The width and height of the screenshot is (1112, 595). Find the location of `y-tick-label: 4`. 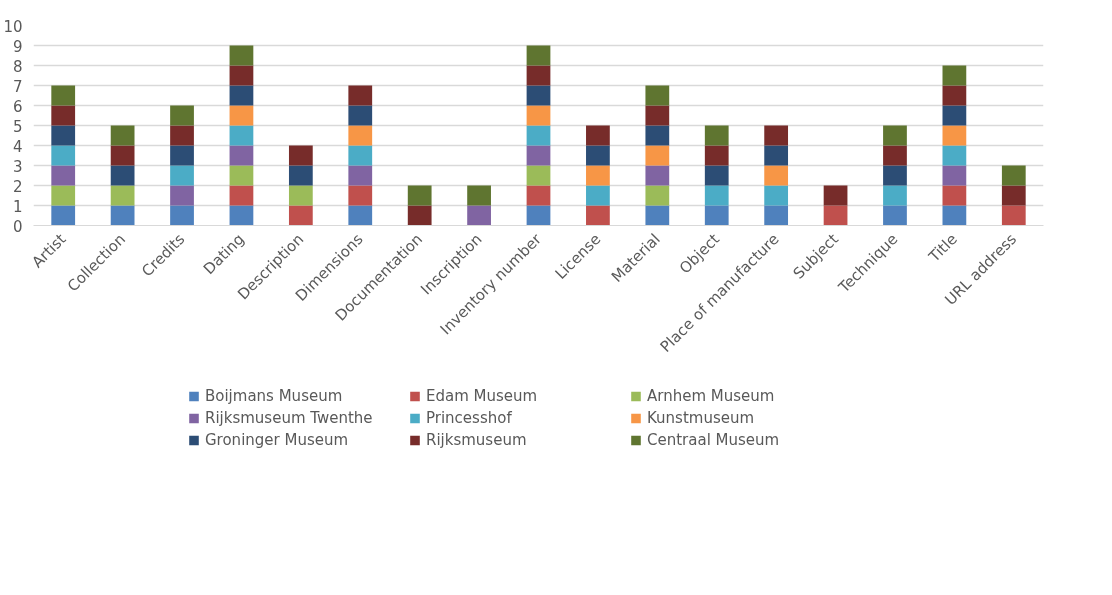

y-tick-label: 4 is located at coordinates (17, 146).